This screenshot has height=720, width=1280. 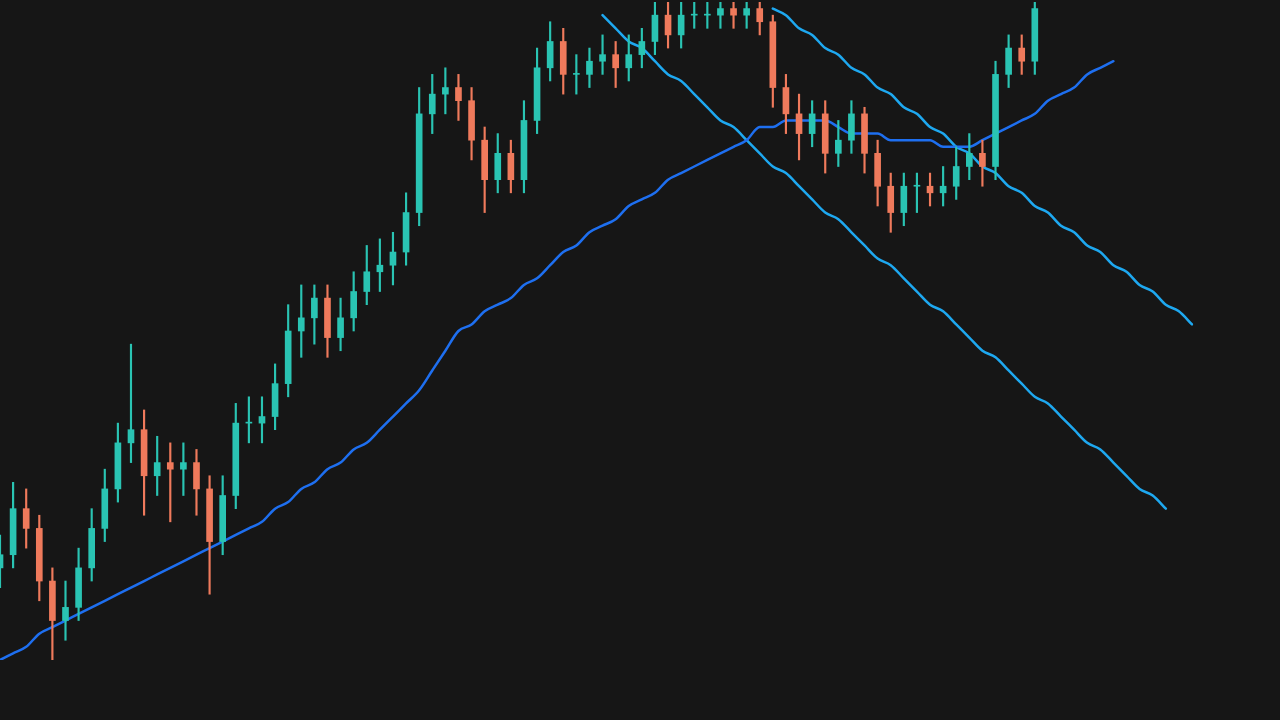 What do you see at coordinates (576, 74) in the screenshot?
I see `candlestick` at bounding box center [576, 74].